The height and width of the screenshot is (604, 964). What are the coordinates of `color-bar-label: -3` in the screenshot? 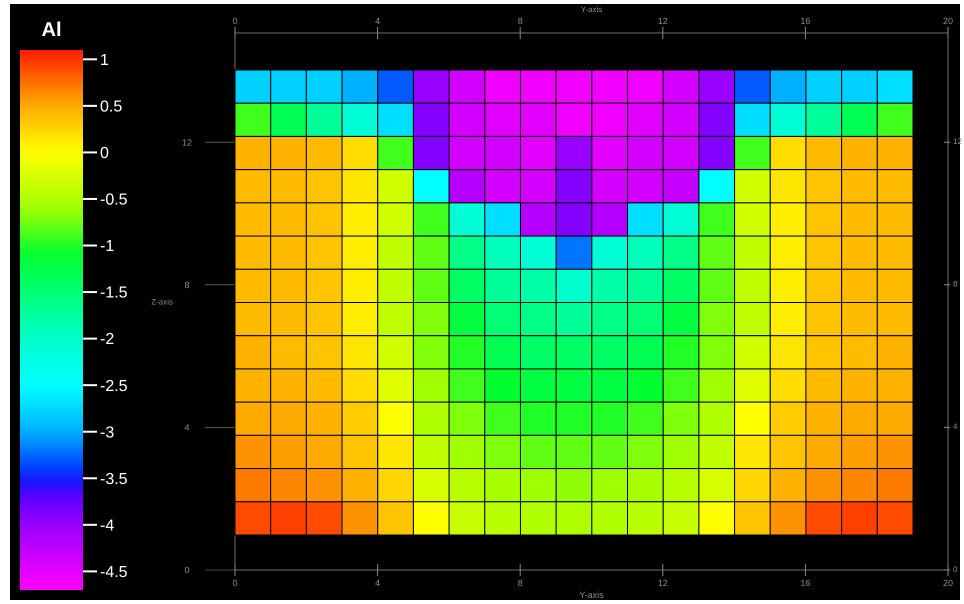 It's located at (107, 433).